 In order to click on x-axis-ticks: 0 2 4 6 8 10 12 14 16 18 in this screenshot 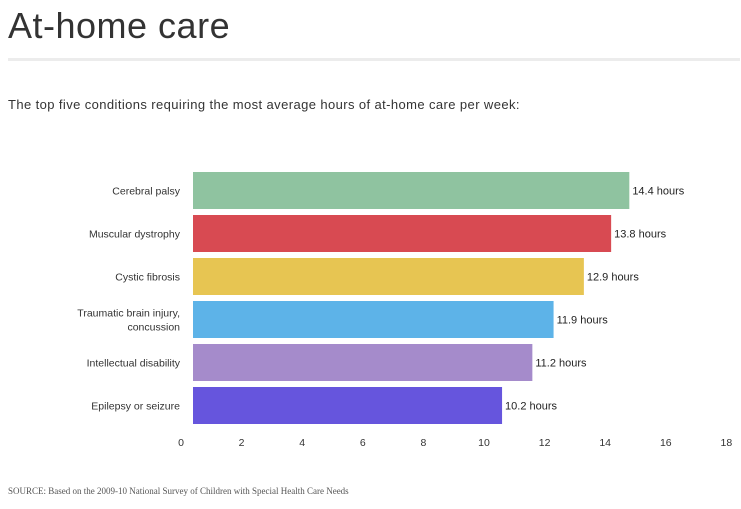, I will do `click(455, 443)`.